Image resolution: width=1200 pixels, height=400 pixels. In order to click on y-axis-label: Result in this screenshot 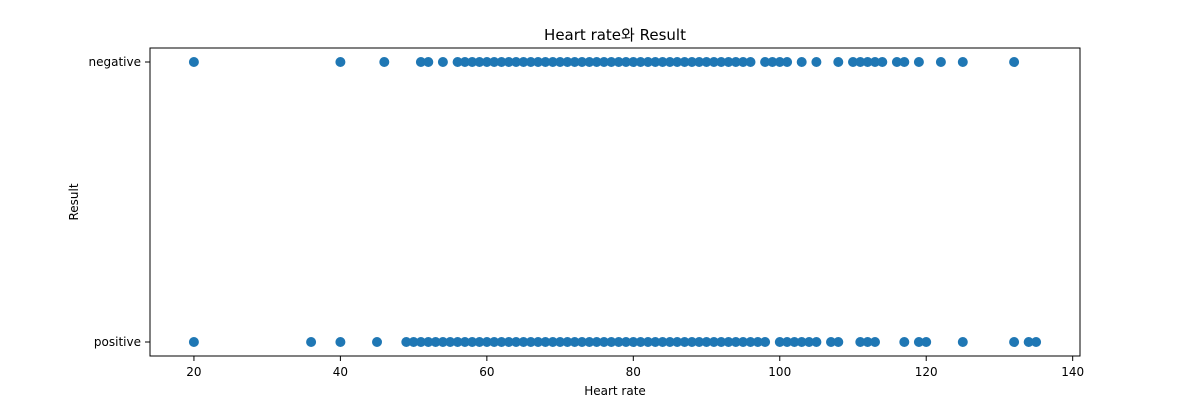, I will do `click(74, 201)`.